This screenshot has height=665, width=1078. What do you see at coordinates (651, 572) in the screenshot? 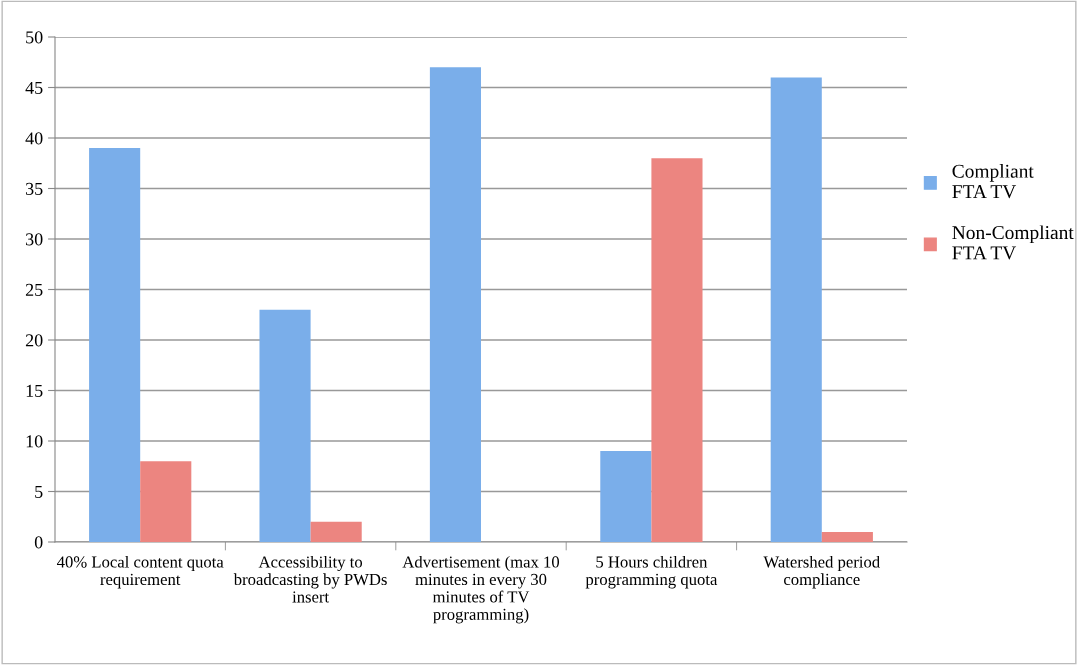
I see `x-tick-label: 5 Hours children programming quota` at bounding box center [651, 572].